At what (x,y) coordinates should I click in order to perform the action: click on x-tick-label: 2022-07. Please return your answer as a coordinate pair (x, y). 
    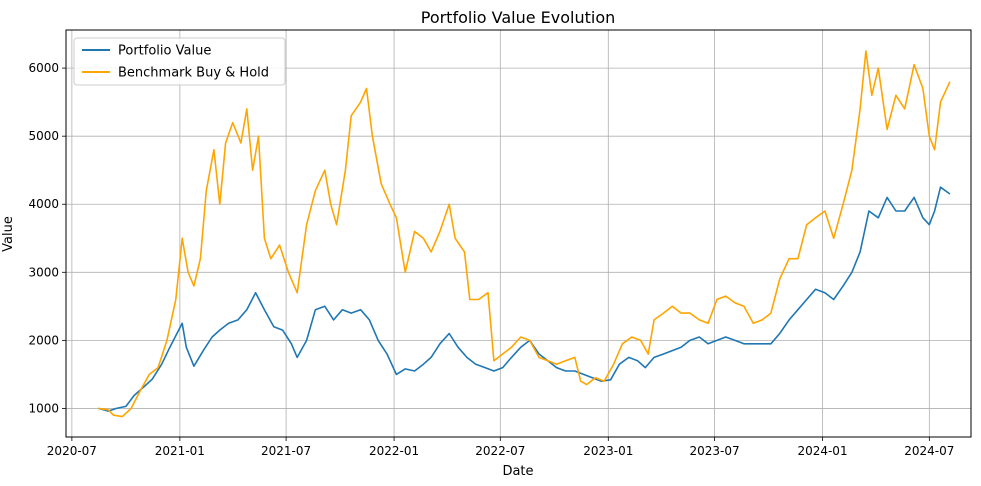
    Looking at the image, I should click on (500, 451).